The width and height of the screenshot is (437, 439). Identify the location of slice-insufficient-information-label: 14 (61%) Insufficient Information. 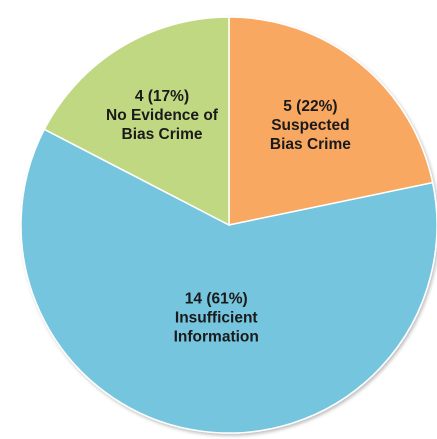
(216, 318).